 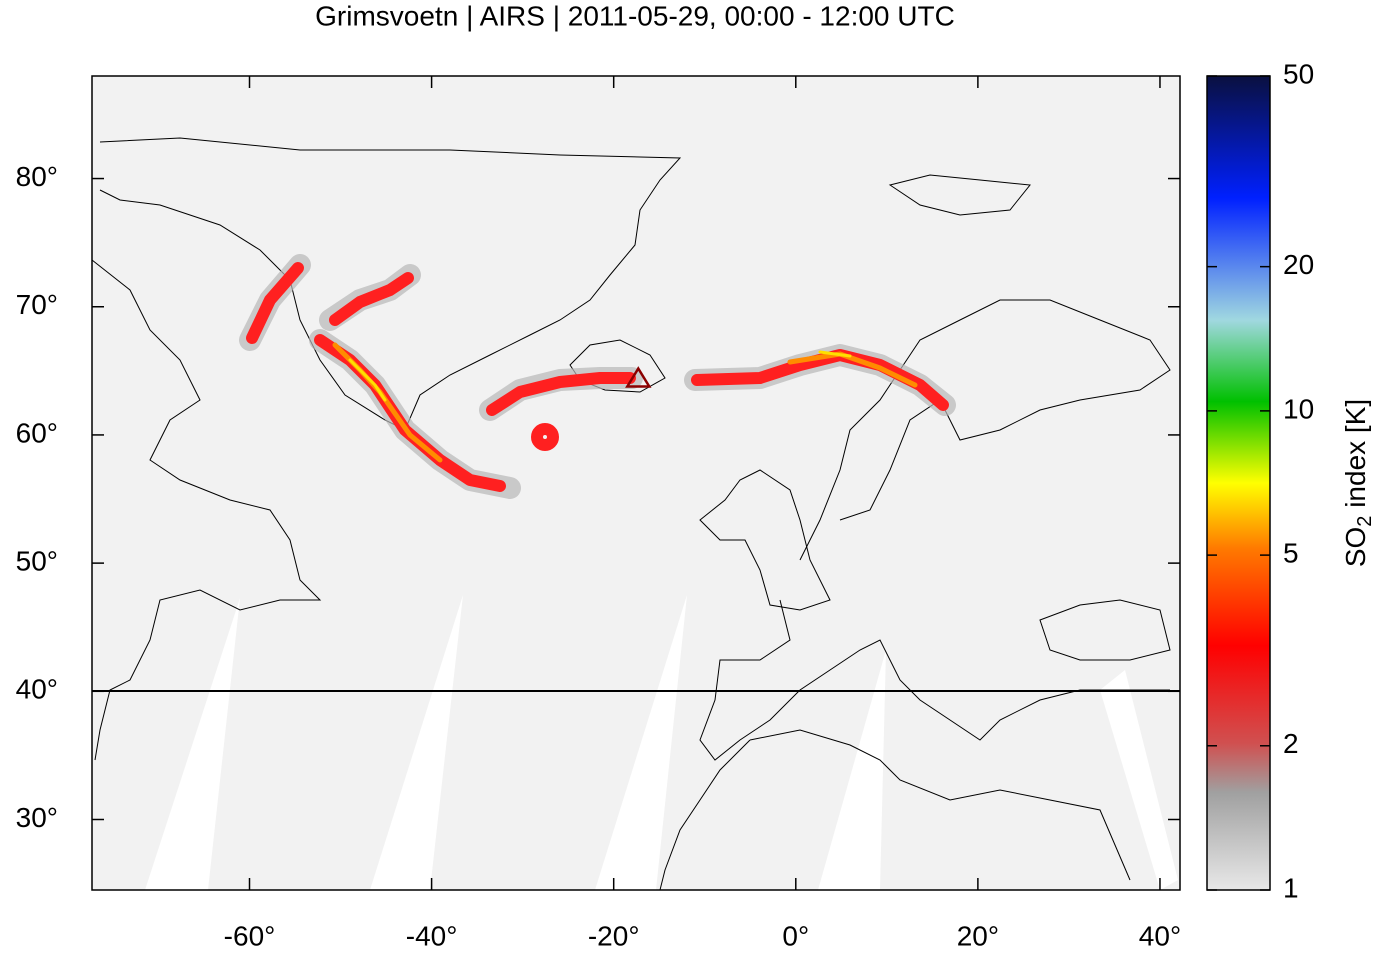 What do you see at coordinates (1298, 264) in the screenshot?
I see `colorbar-tick-label: 20` at bounding box center [1298, 264].